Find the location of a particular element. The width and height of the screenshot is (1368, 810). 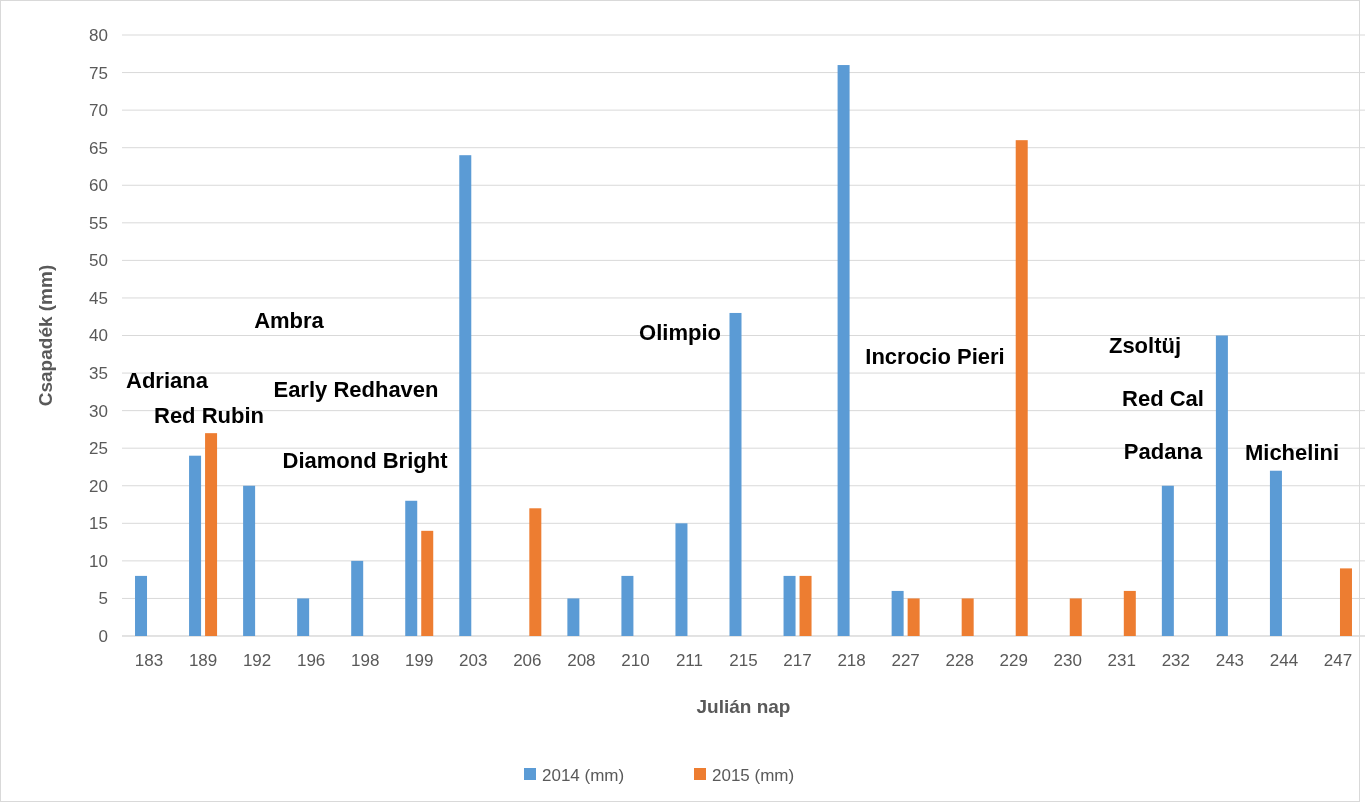

y-axis-title: Csapadék (mm) is located at coordinates (45, 335).